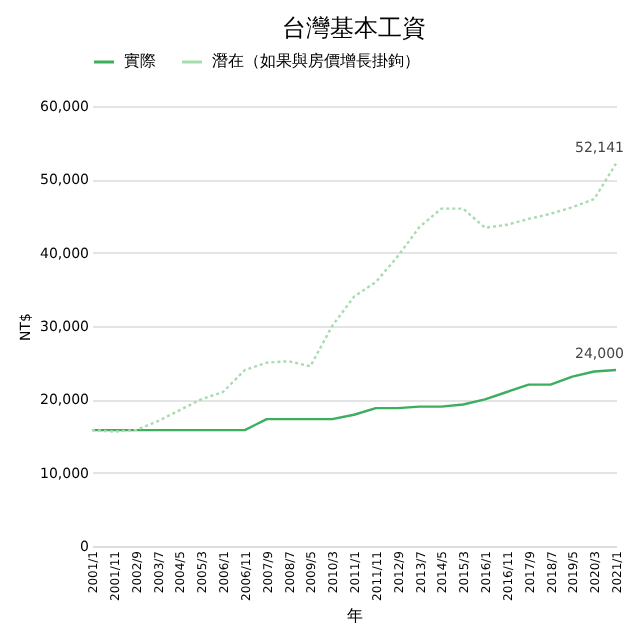 This screenshot has height=640, width=640. I want to click on chart-title: 台灣基本工資, so click(354, 28).